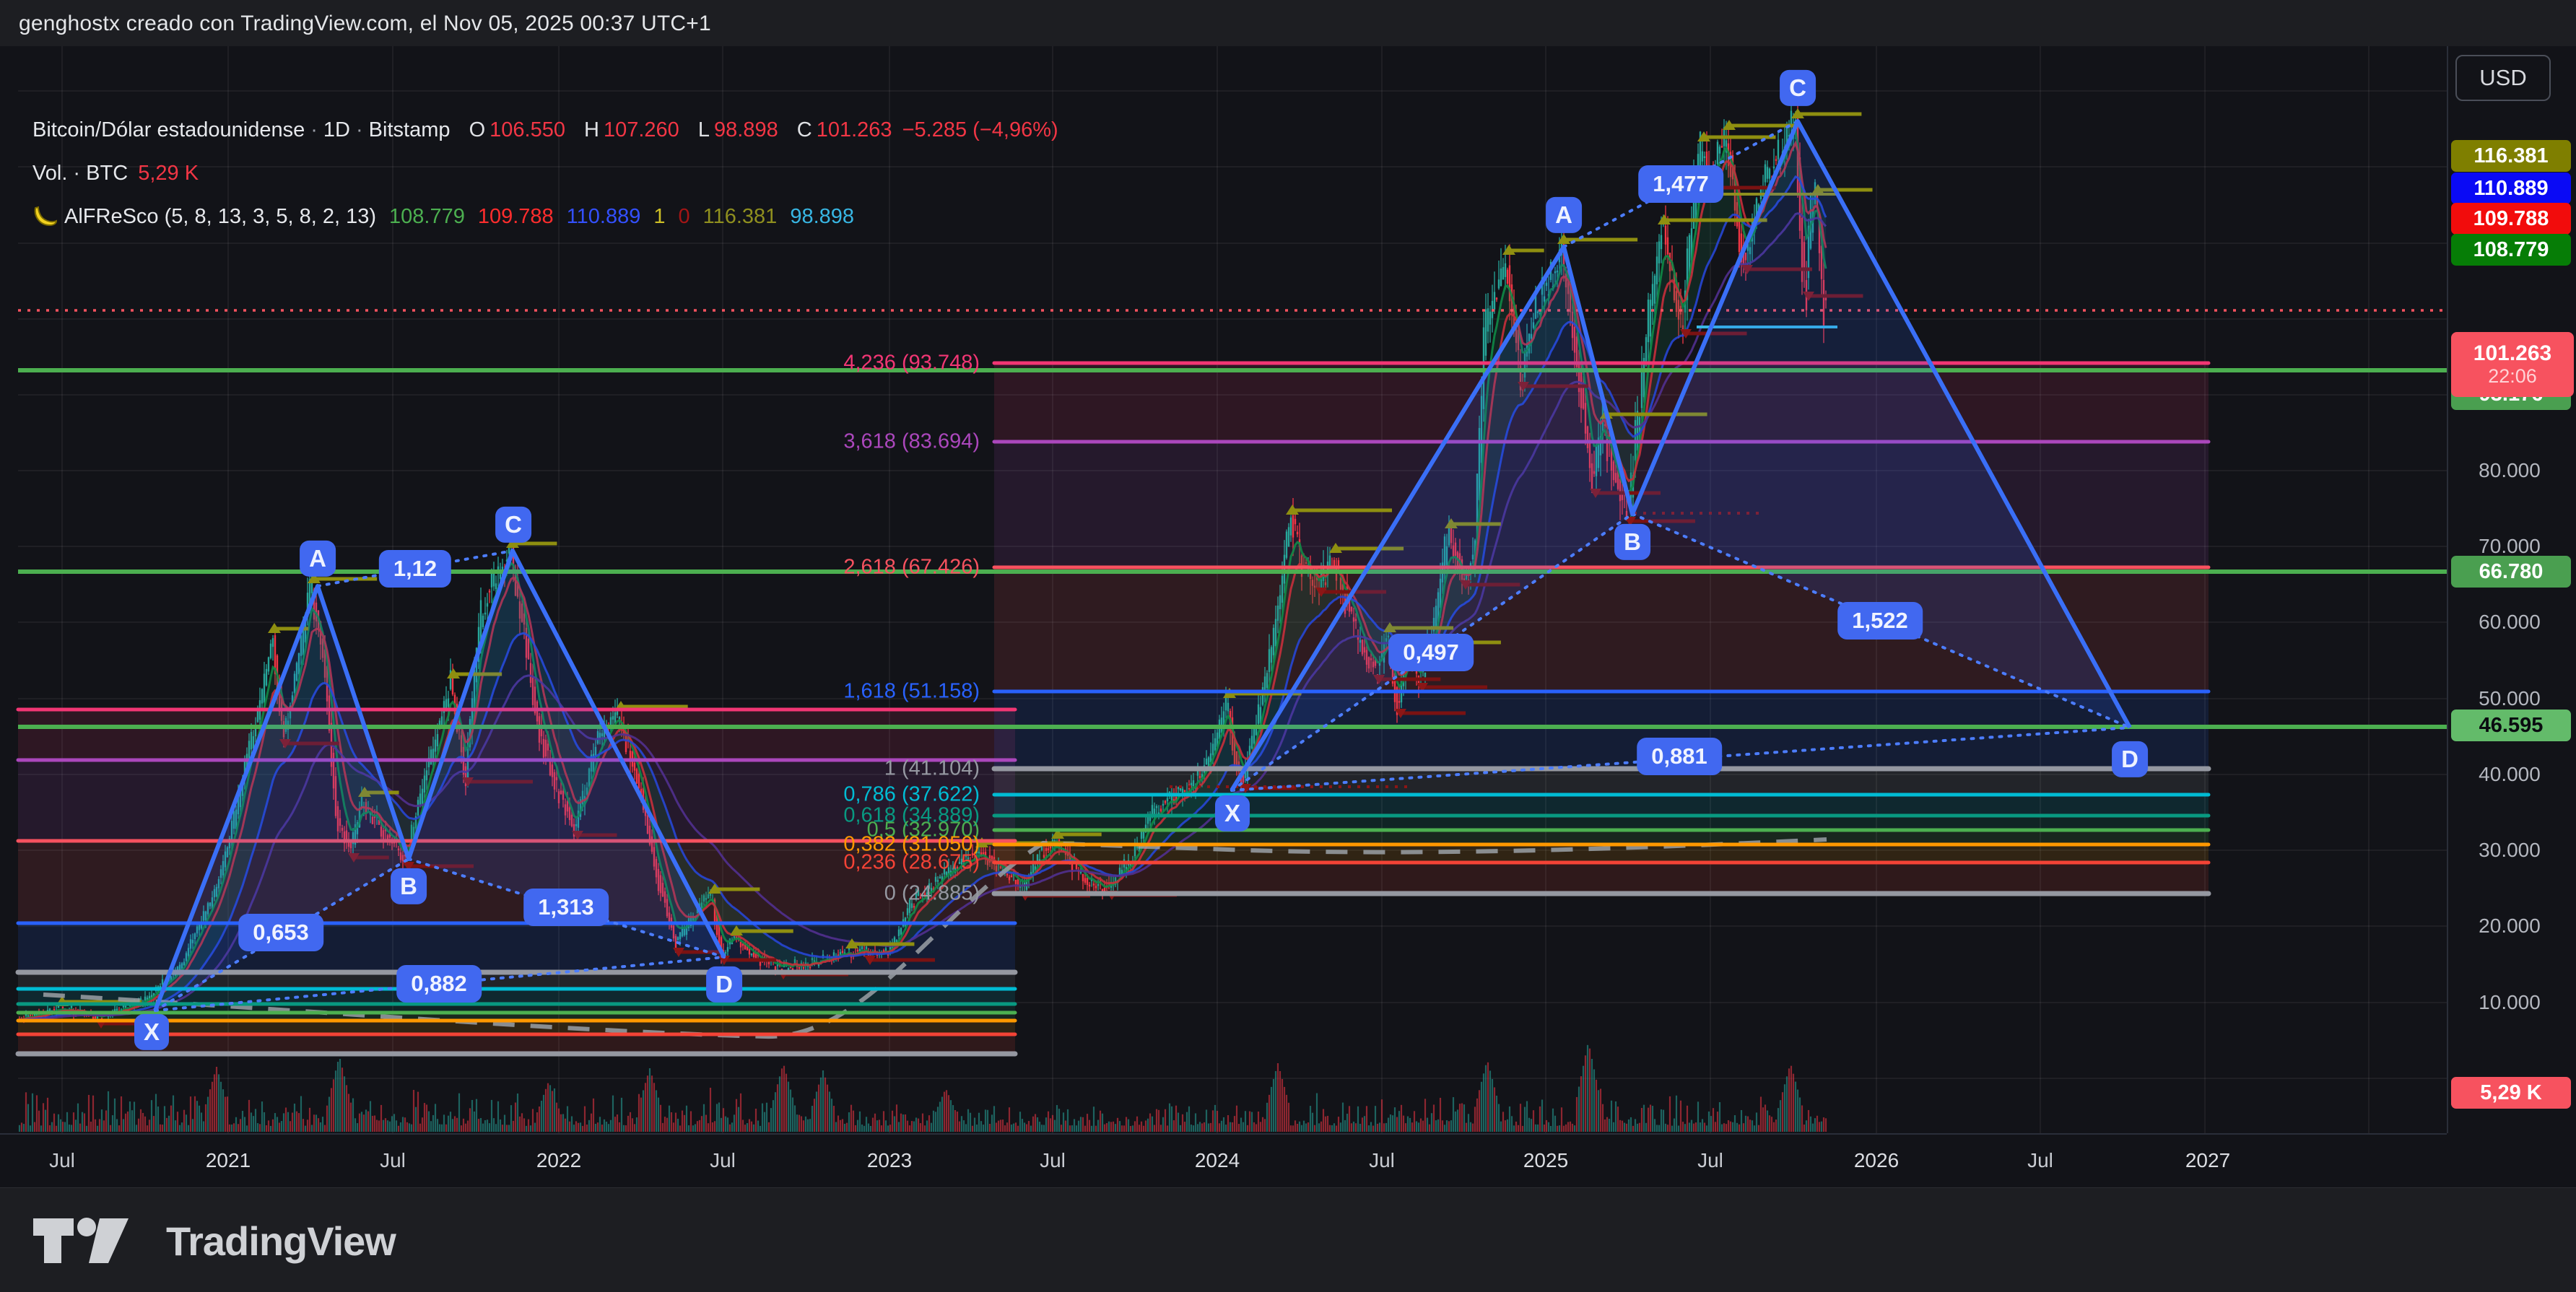 The height and width of the screenshot is (1292, 2576). I want to click on time-axis-label: 2022, so click(559, 1160).